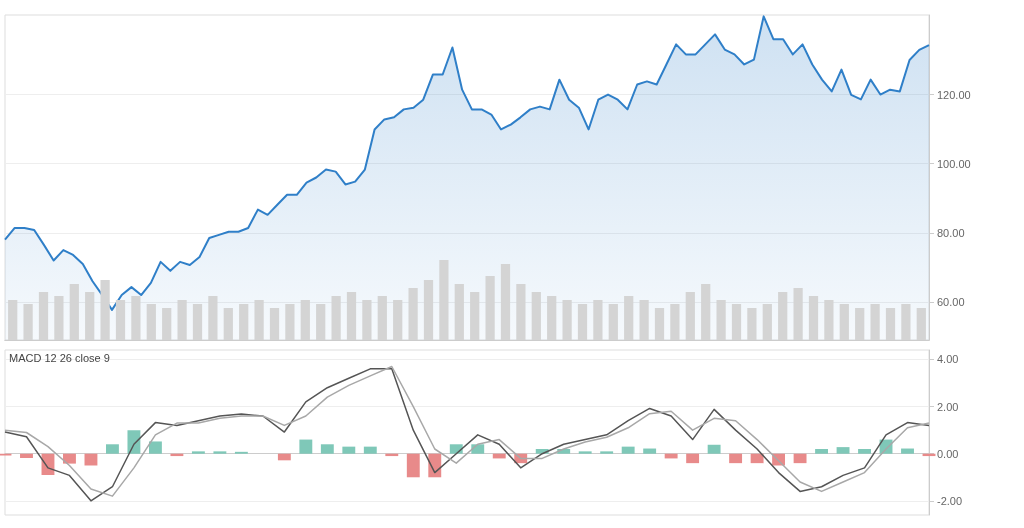  What do you see at coordinates (954, 94) in the screenshot?
I see `y-tick-label: 120.00` at bounding box center [954, 94].